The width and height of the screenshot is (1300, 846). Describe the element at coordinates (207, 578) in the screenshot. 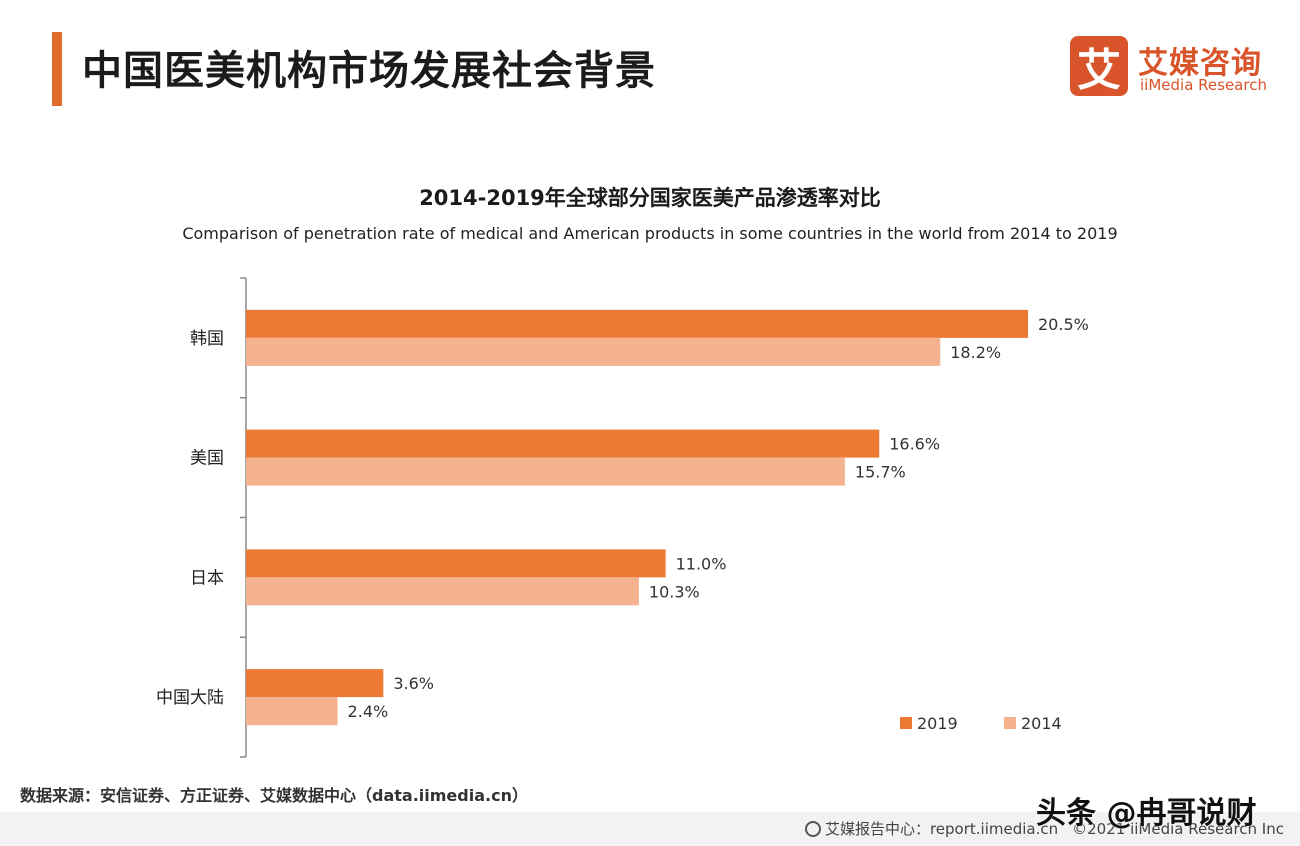

I see `category-label: 日本` at that location.